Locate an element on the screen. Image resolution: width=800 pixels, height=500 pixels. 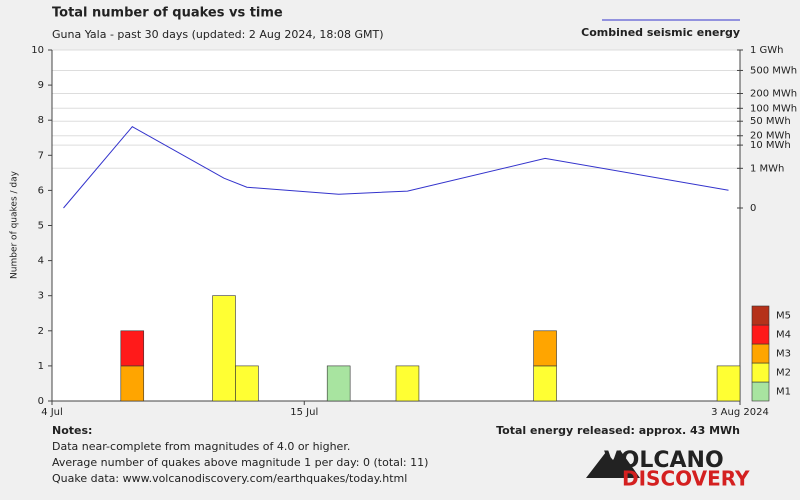
y-tick-label: 6 is located at coordinates (41, 190).